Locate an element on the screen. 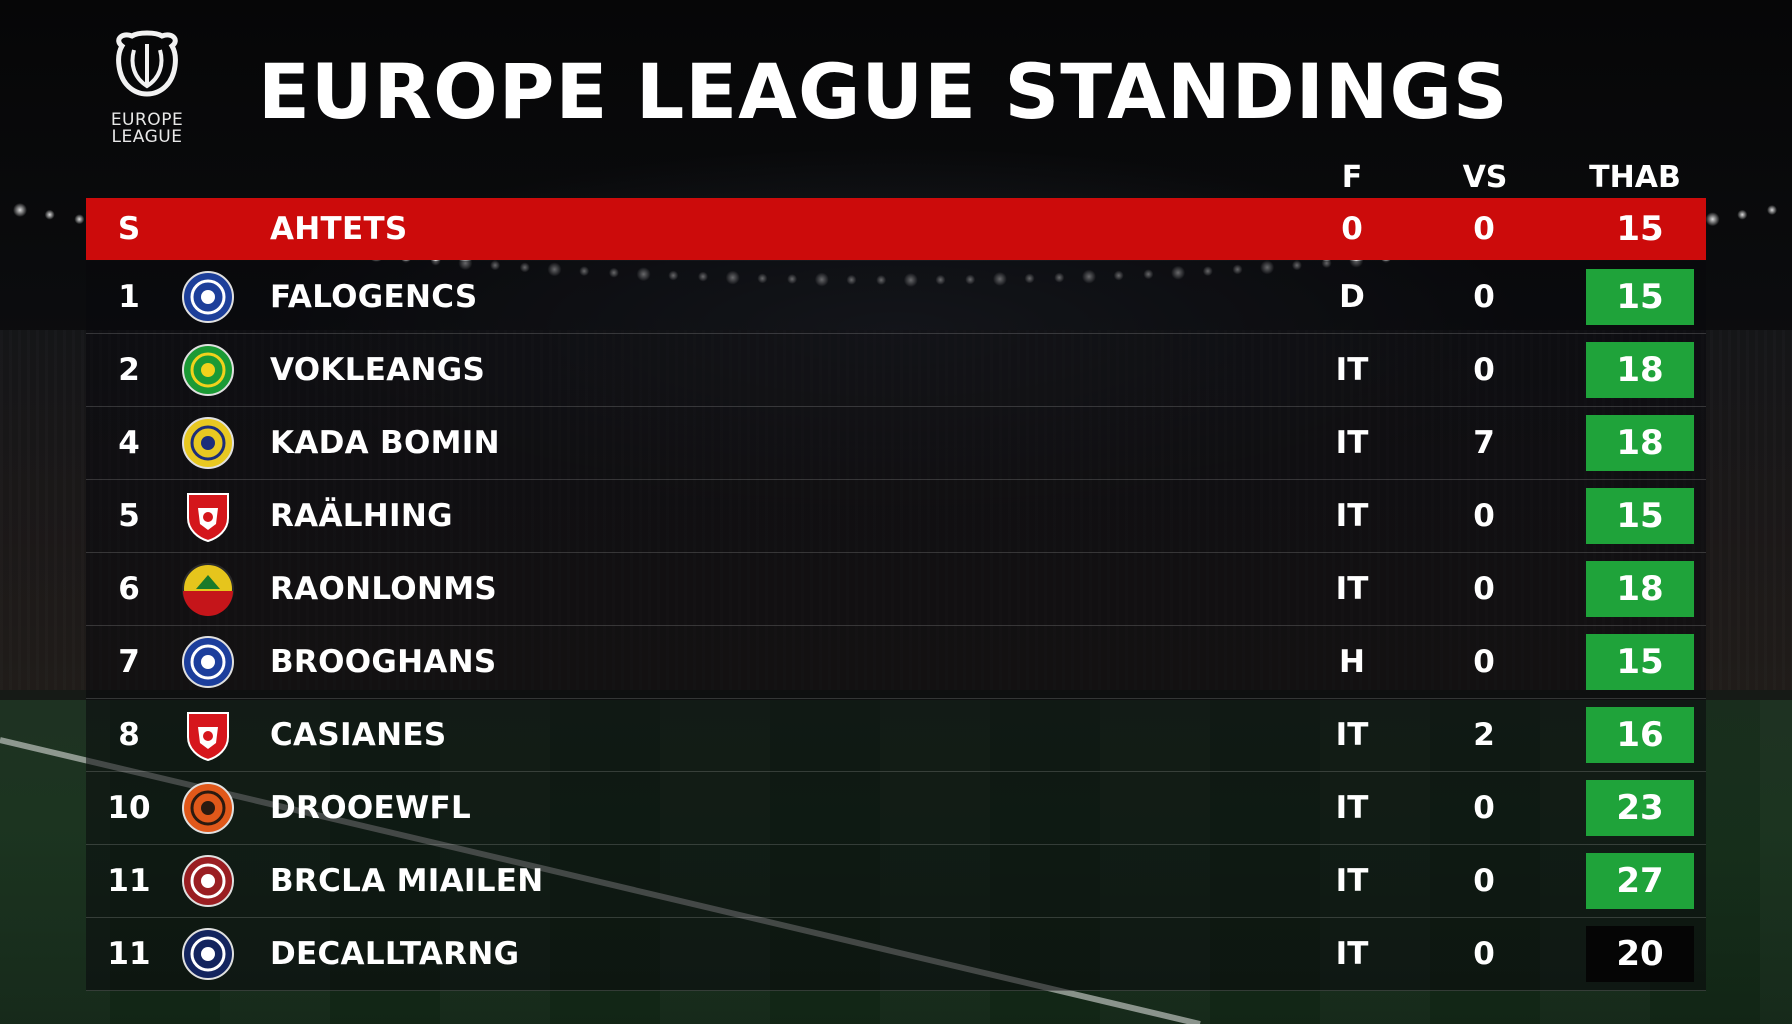  column-header-vs: VS is located at coordinates (1485, 177).